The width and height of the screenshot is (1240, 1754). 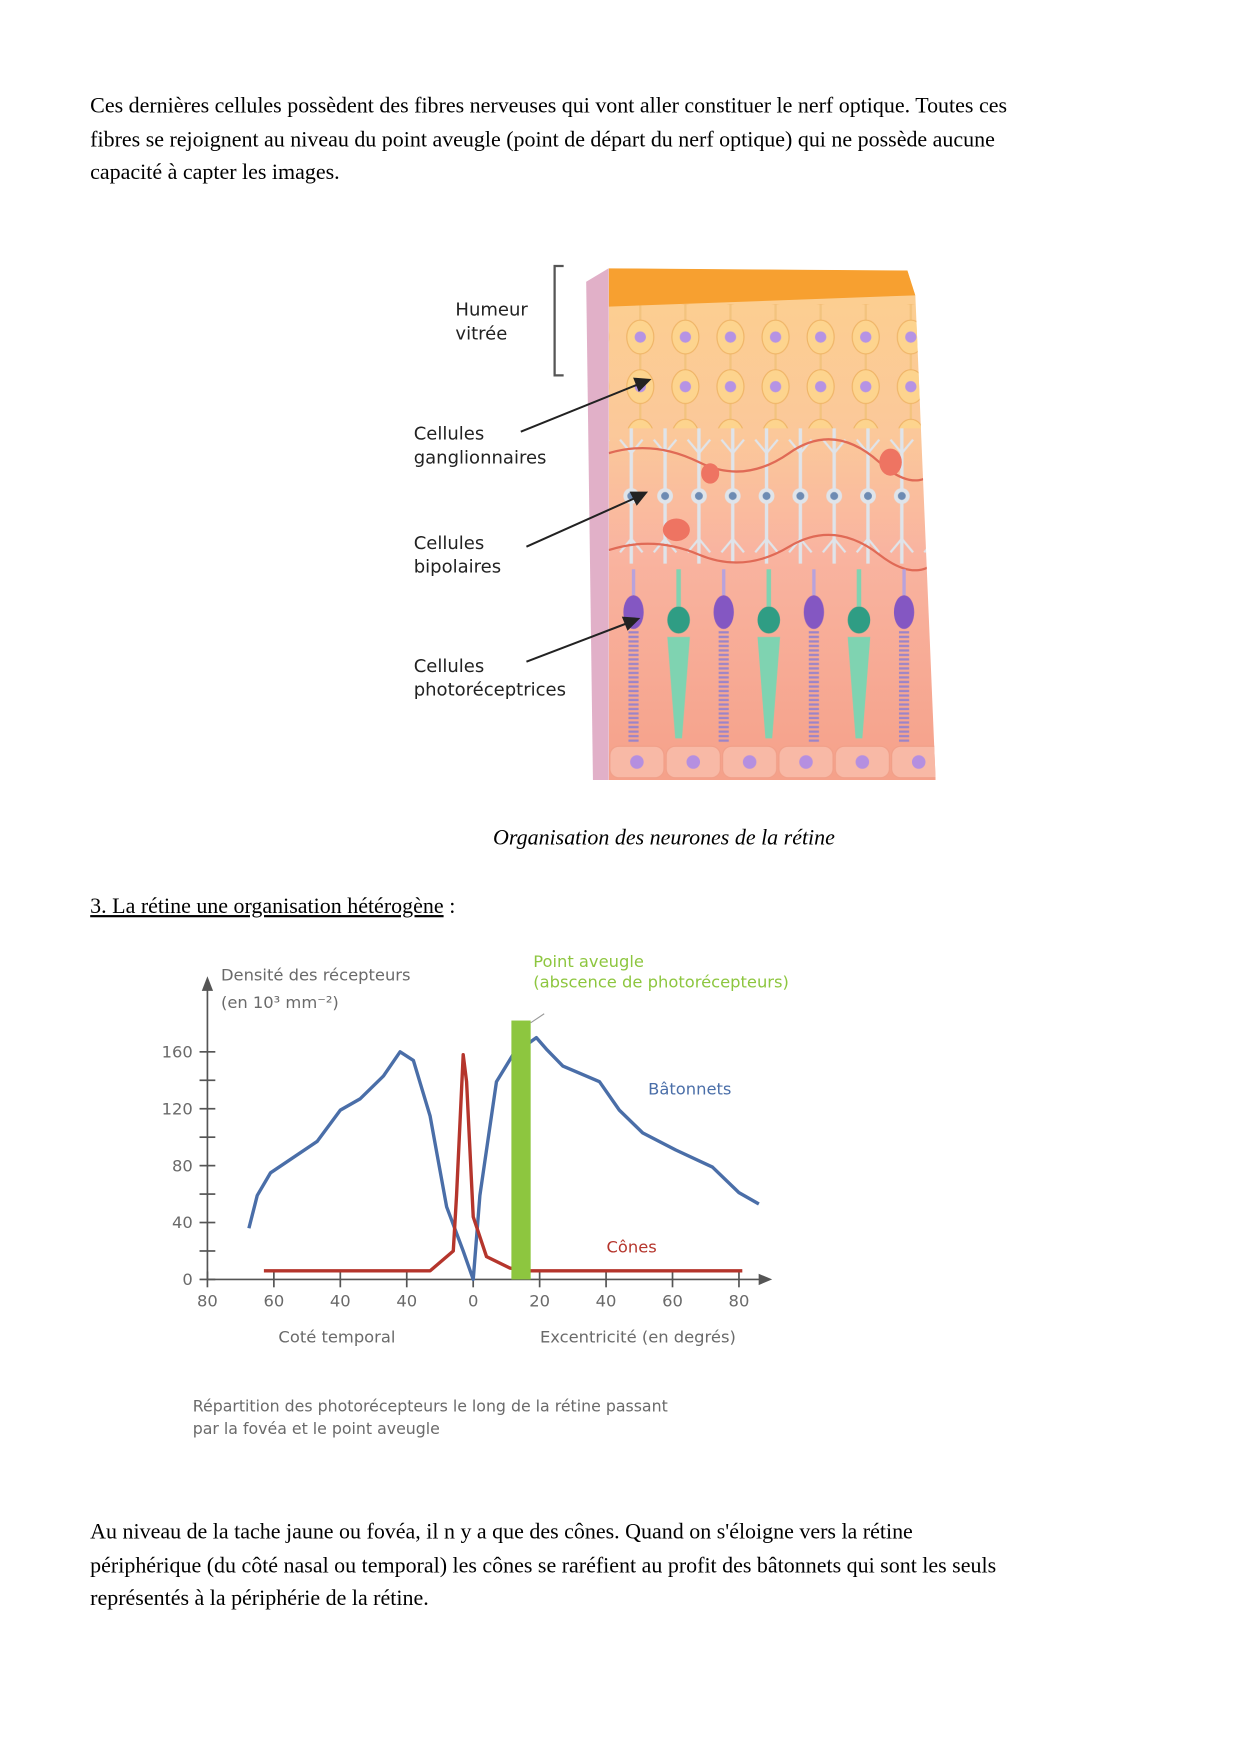 What do you see at coordinates (765, 1279) in the screenshot?
I see `x-axis-arrow` at bounding box center [765, 1279].